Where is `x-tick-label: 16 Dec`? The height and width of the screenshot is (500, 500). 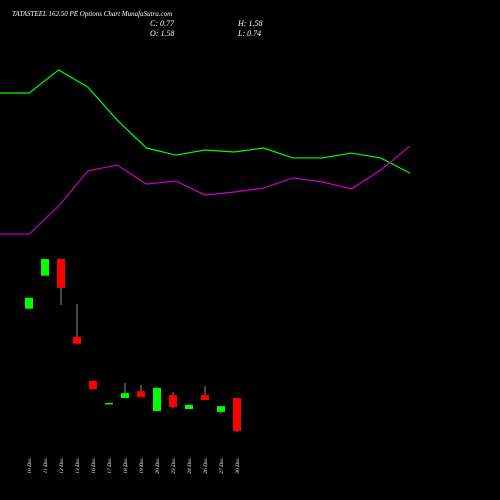
x-tick-label: 16 Dec is located at coordinates (94, 465).